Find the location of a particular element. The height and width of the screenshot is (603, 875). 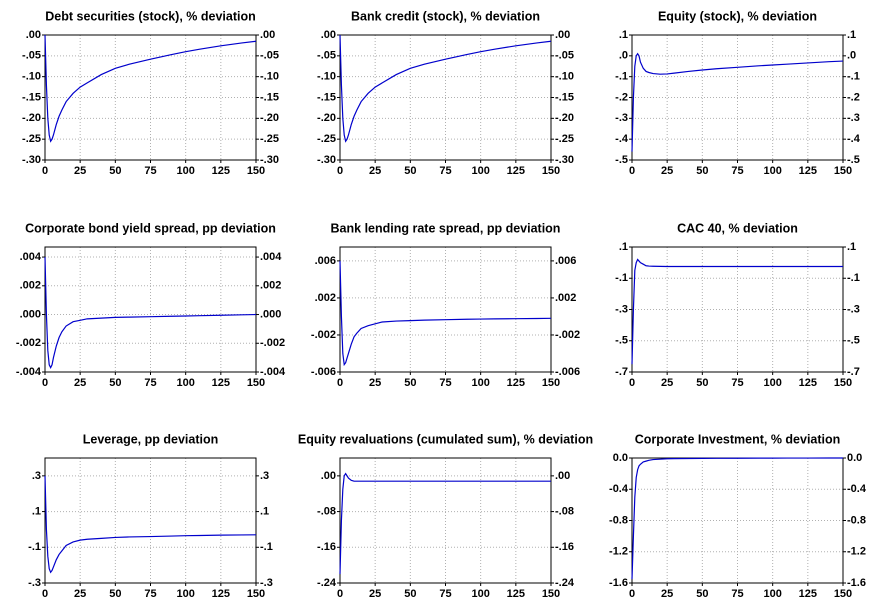

y2-tick-label: .3 is located at coordinates (264, 476).